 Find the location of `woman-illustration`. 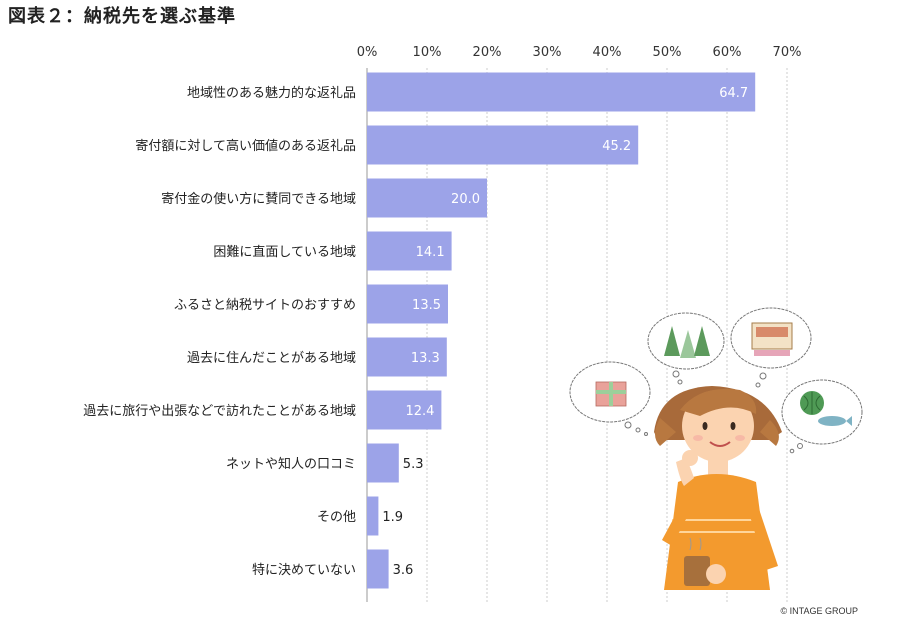

woman-illustration is located at coordinates (716, 448).